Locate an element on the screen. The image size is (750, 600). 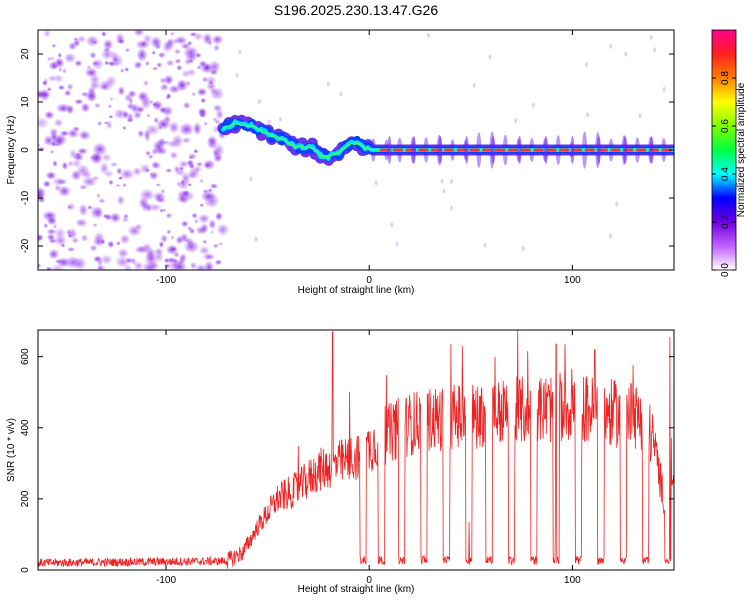
snr-xtick-label: -100 is located at coordinates (166, 580).